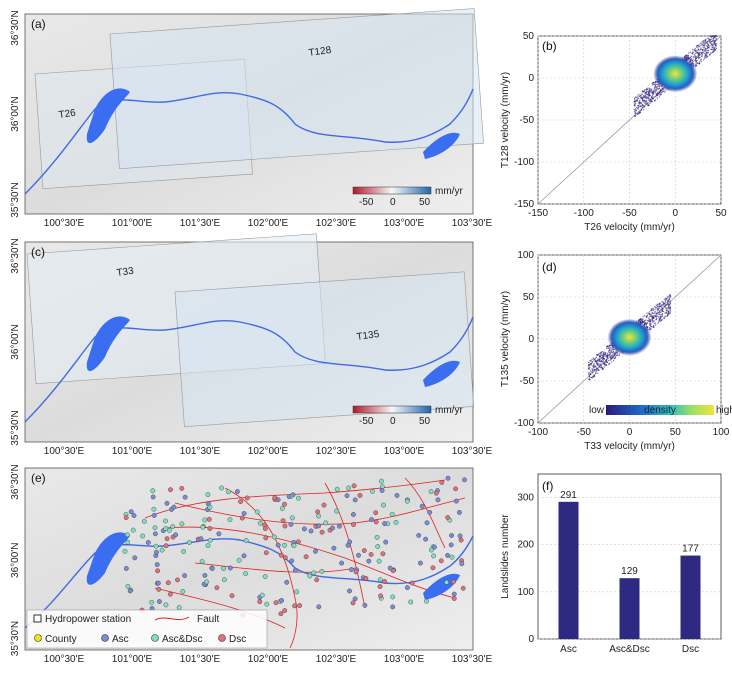 This screenshot has width=732, height=677. Describe the element at coordinates (525, 545) in the screenshot. I see `y-tick-label: 200` at that location.